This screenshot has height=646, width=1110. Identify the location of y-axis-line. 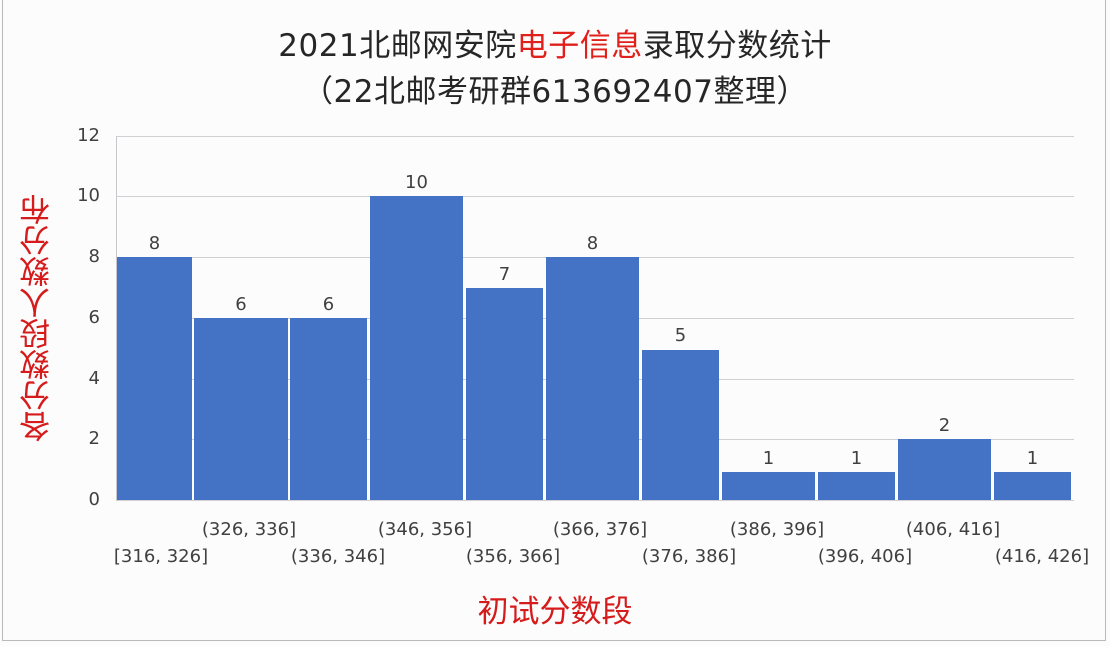
(116, 318).